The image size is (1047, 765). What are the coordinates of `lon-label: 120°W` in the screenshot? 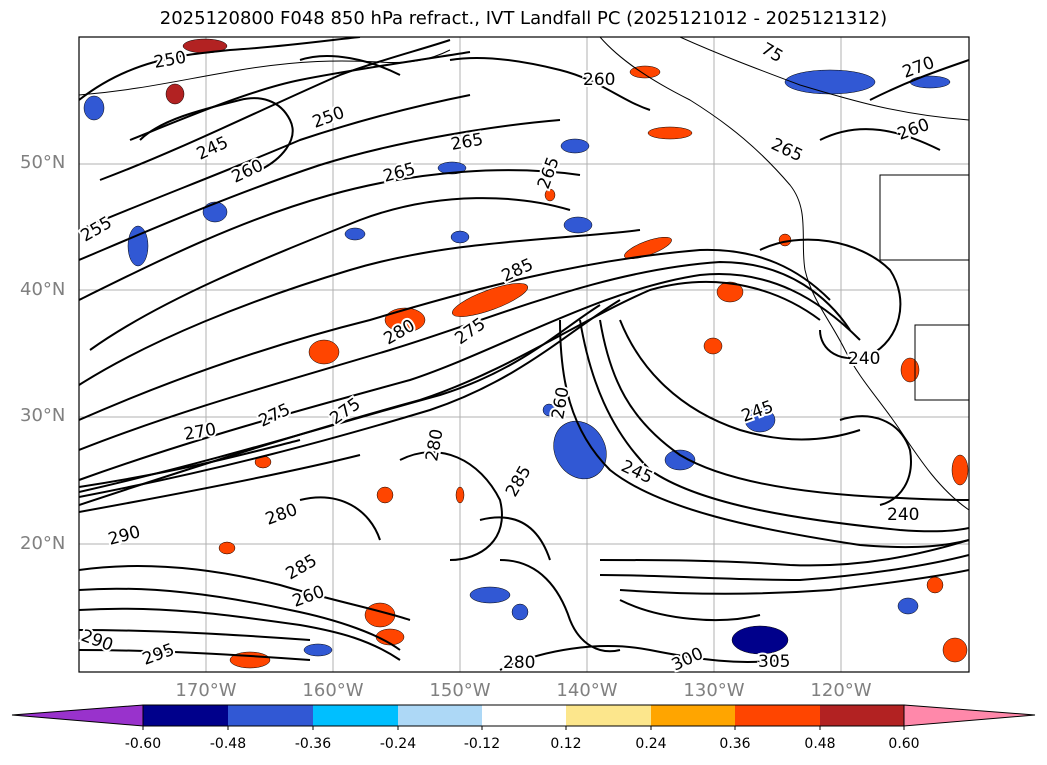 It's located at (841, 690).